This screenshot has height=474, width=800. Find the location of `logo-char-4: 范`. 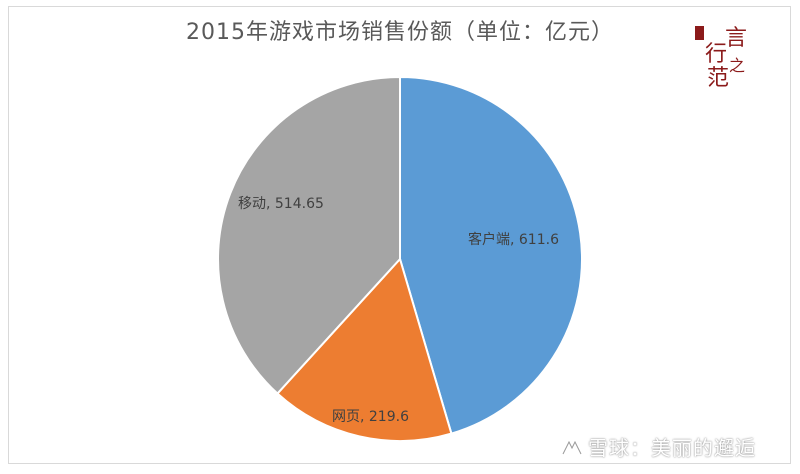

logo-char-4: 范 is located at coordinates (718, 78).